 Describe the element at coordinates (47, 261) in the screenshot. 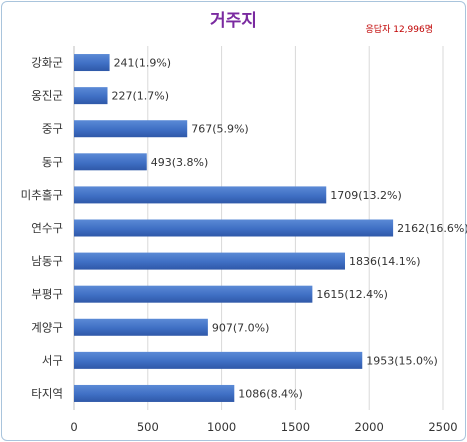

I see `category-label: 남동구` at that location.